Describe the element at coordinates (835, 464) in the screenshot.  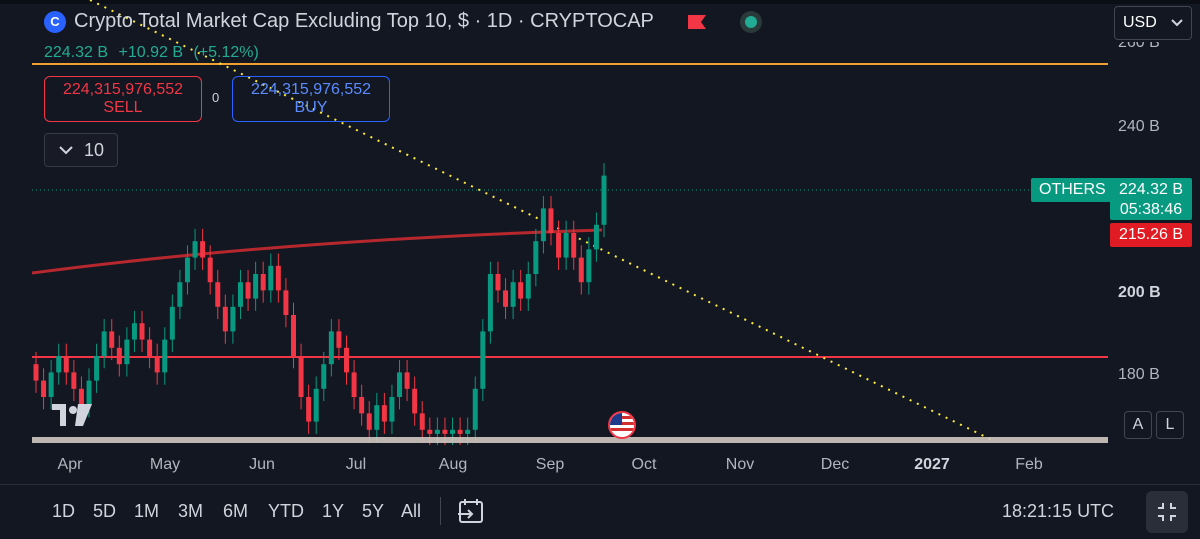
I see `time-axis-label: Dec` at that location.